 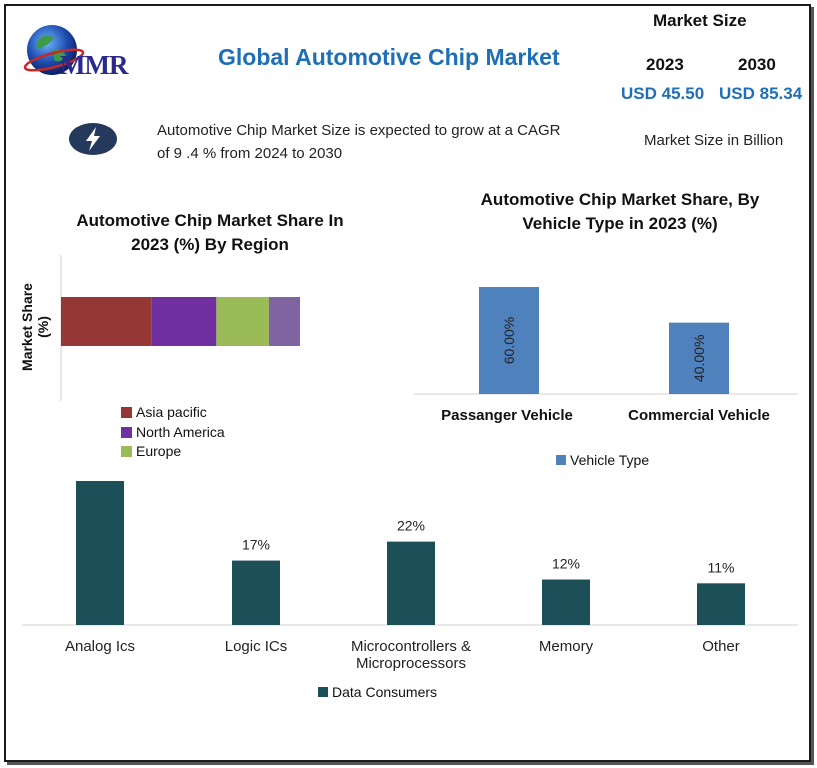 What do you see at coordinates (566, 646) in the screenshot?
I see `data-consumers-category-label: Memory` at bounding box center [566, 646].